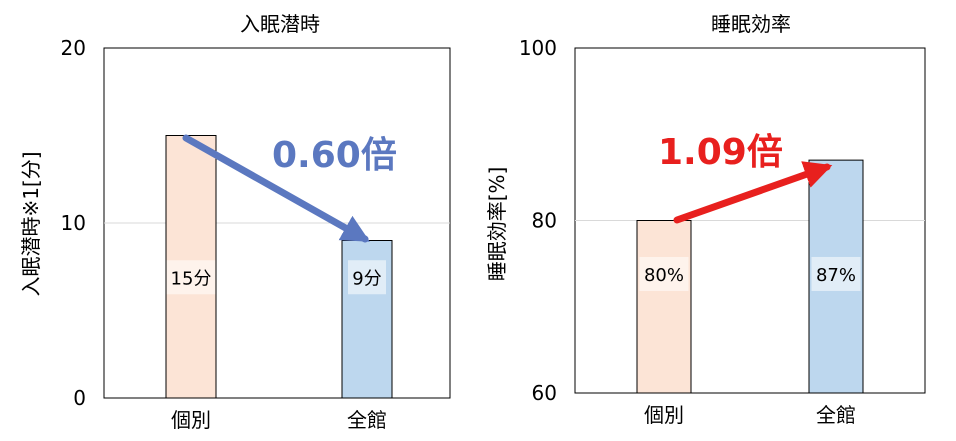 The width and height of the screenshot is (956, 441). Describe the element at coordinates (31, 223) in the screenshot. I see `y-axis-label: 入眠潜時※1[分]` at that location.